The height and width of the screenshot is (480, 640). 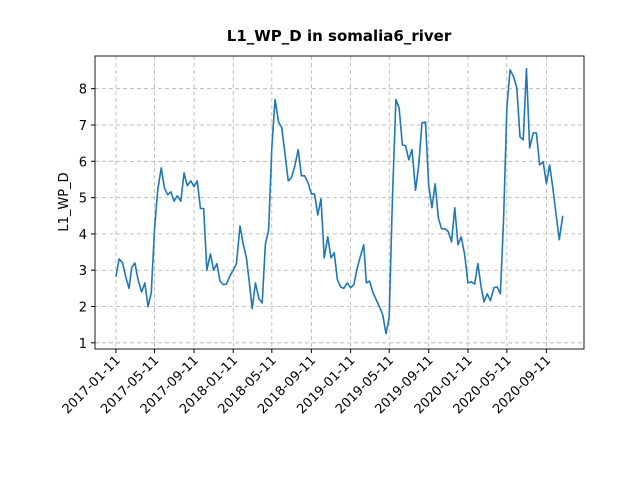 I want to click on y-tick-label: 2, so click(x=83, y=308).